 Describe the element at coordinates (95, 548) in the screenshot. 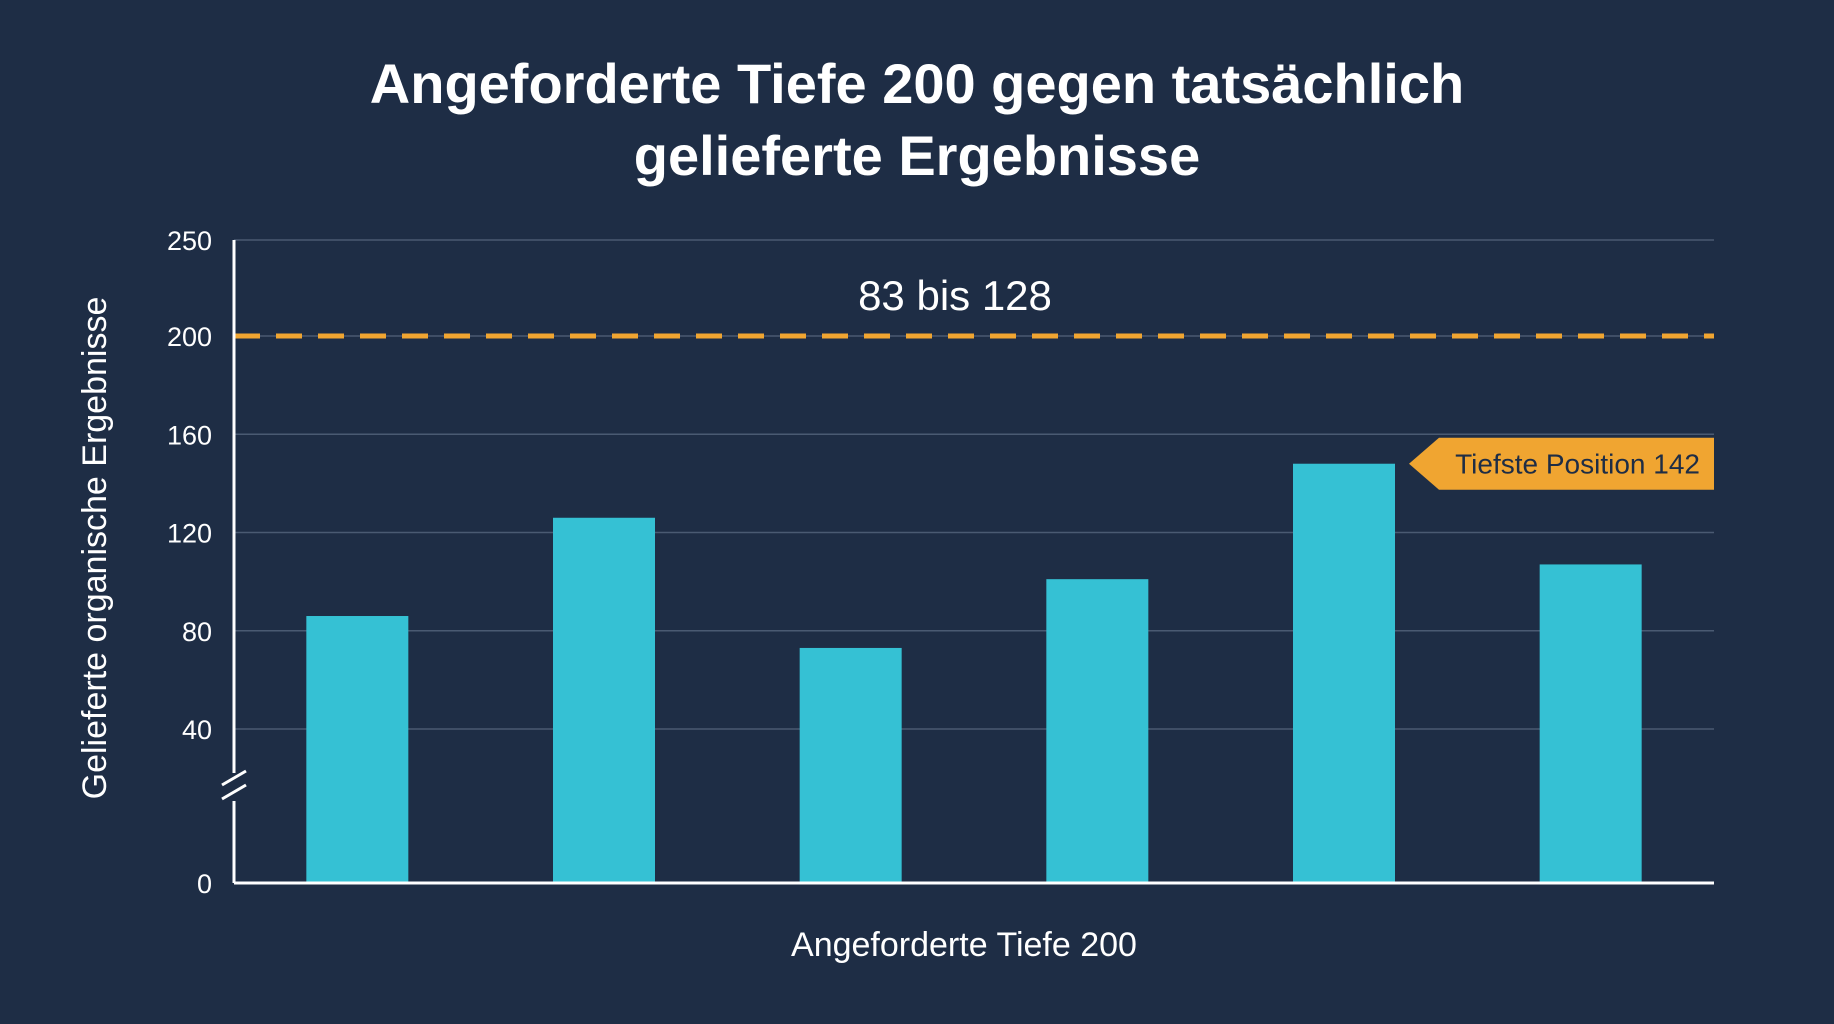

I see `y-axis-title: Gelieferte organische Ergebnisse` at that location.